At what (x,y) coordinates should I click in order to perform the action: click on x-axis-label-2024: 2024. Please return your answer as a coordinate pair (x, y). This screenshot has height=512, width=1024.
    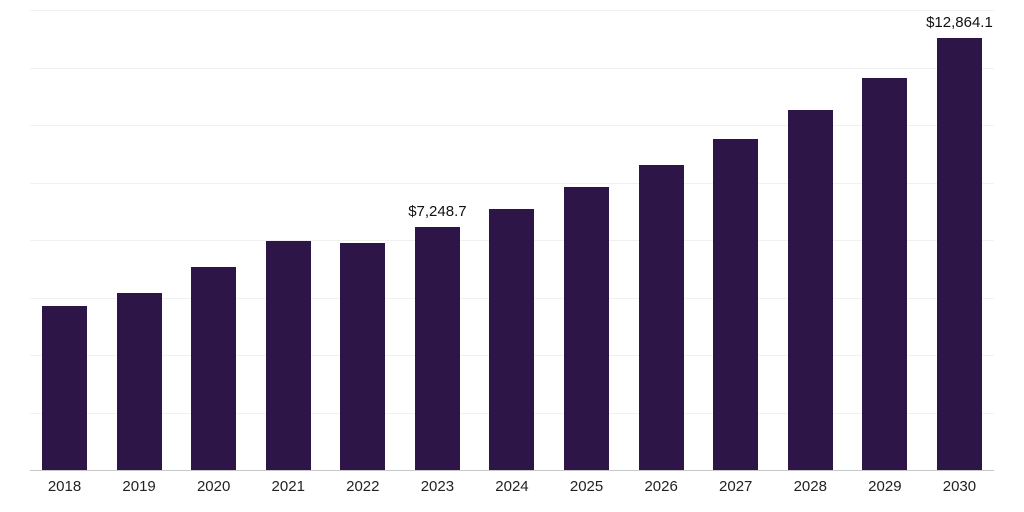
    Looking at the image, I should click on (512, 486).